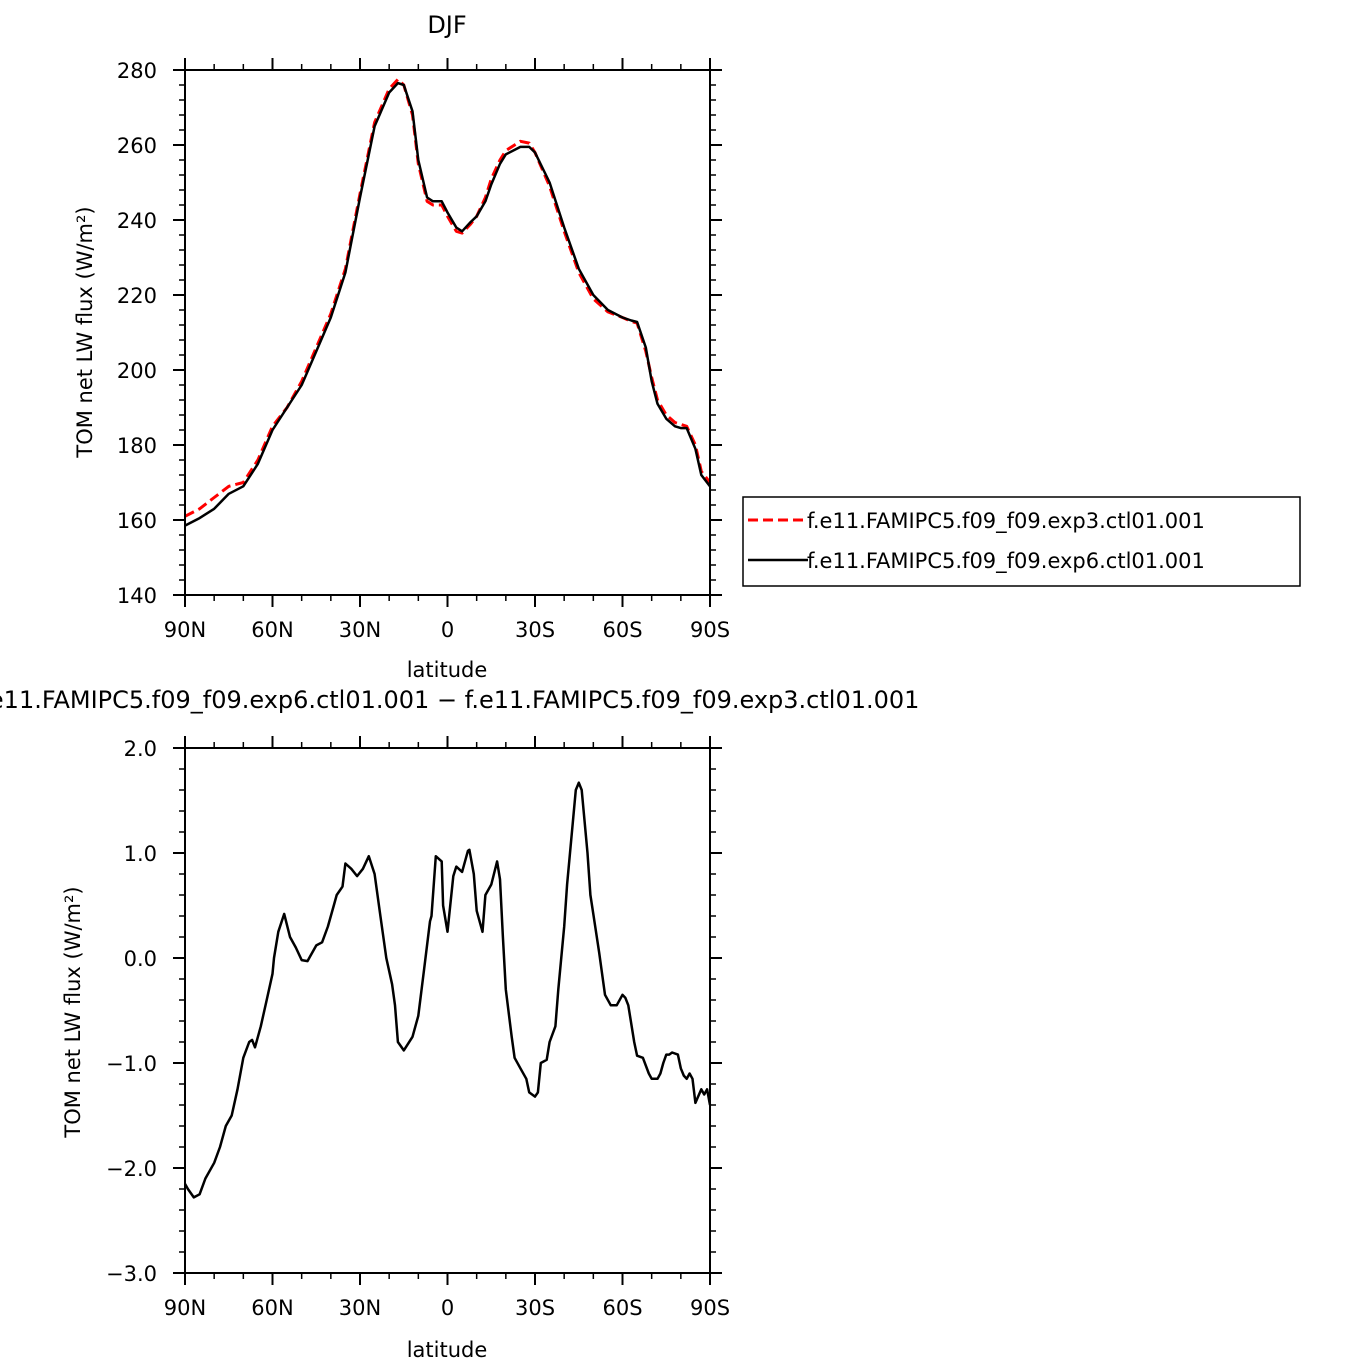  What do you see at coordinates (447, 1308) in the screenshot?
I see `bottom-x-tick-label: 0` at bounding box center [447, 1308].